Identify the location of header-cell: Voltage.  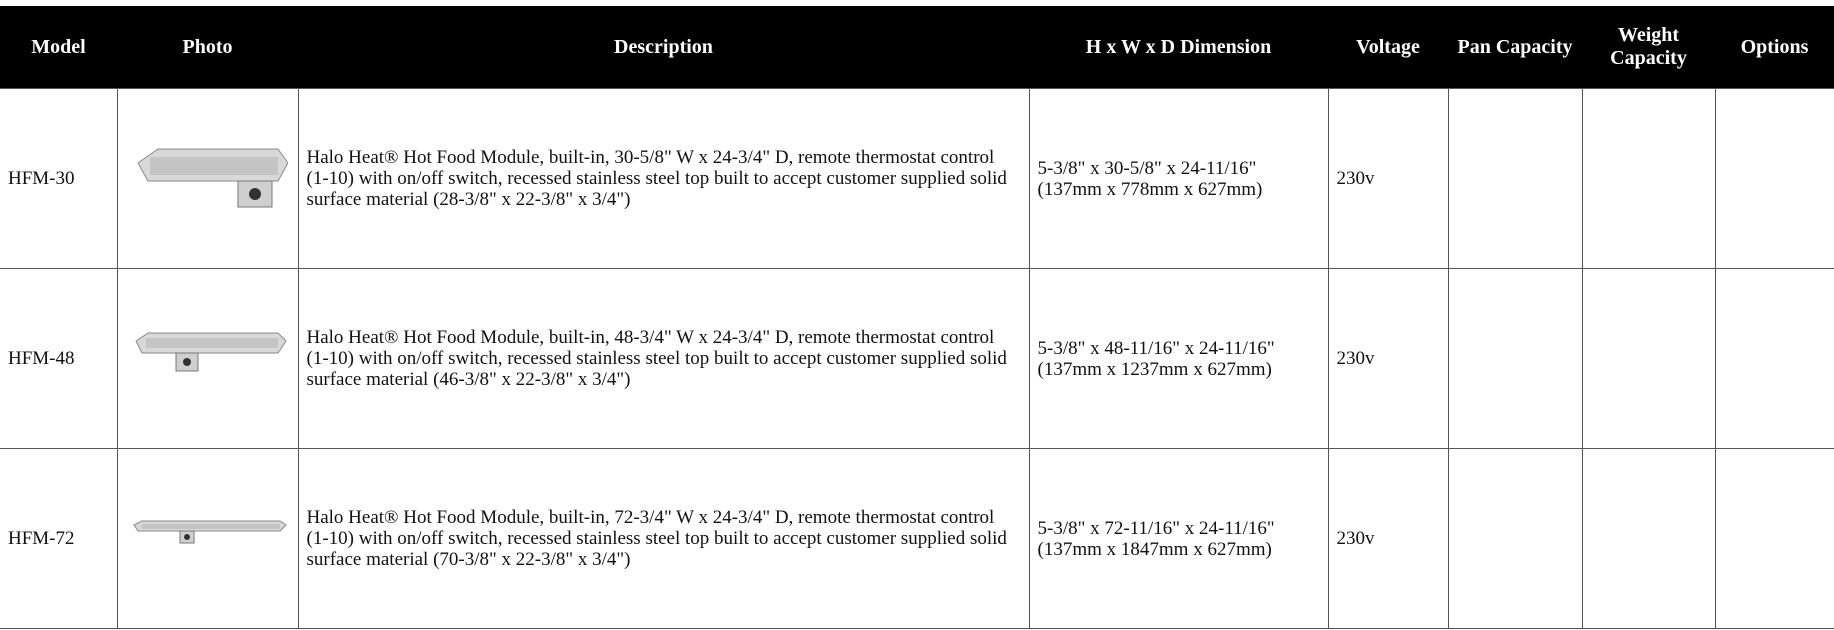
(1388, 47).